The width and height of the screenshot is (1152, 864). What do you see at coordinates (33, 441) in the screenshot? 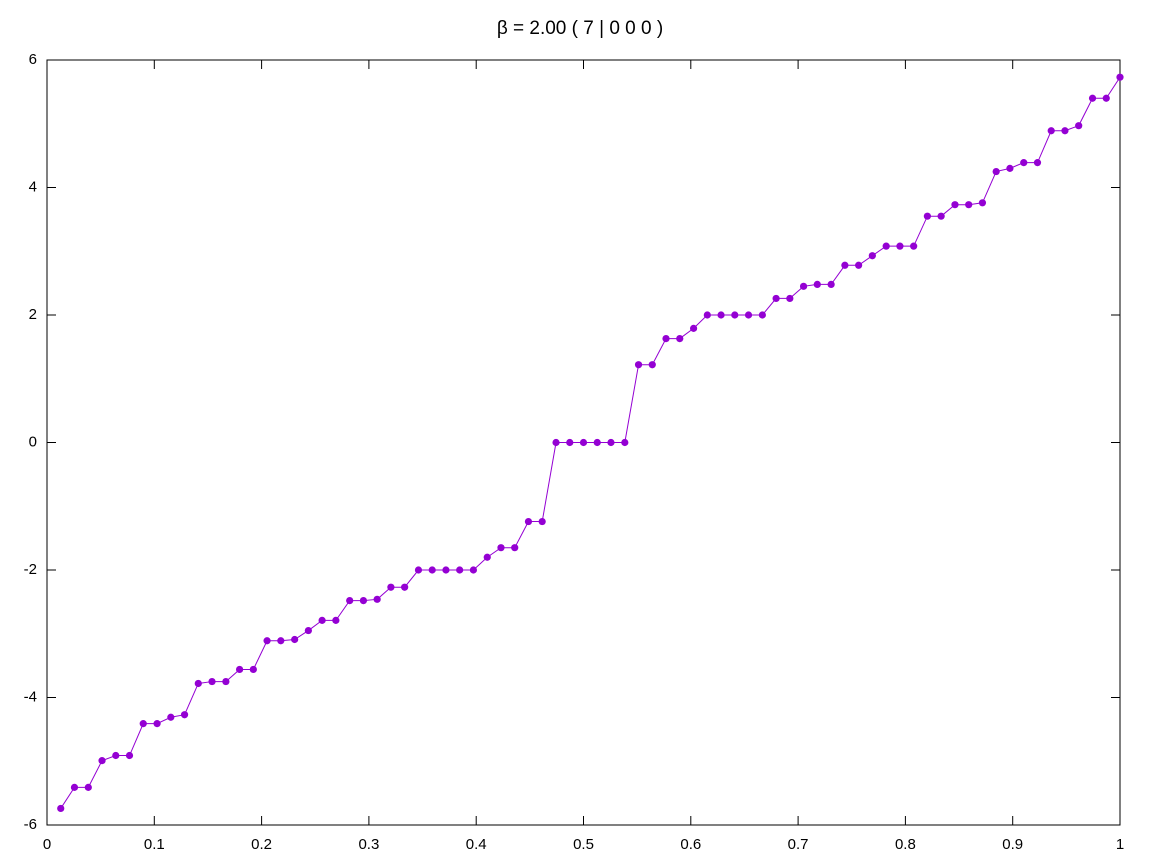
I see `y-tick-label: 0` at bounding box center [33, 441].